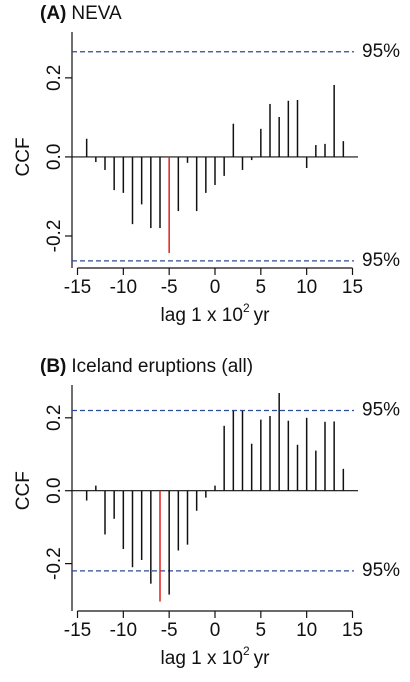  I want to click on panel-title: (A) NEVA, so click(81, 13).